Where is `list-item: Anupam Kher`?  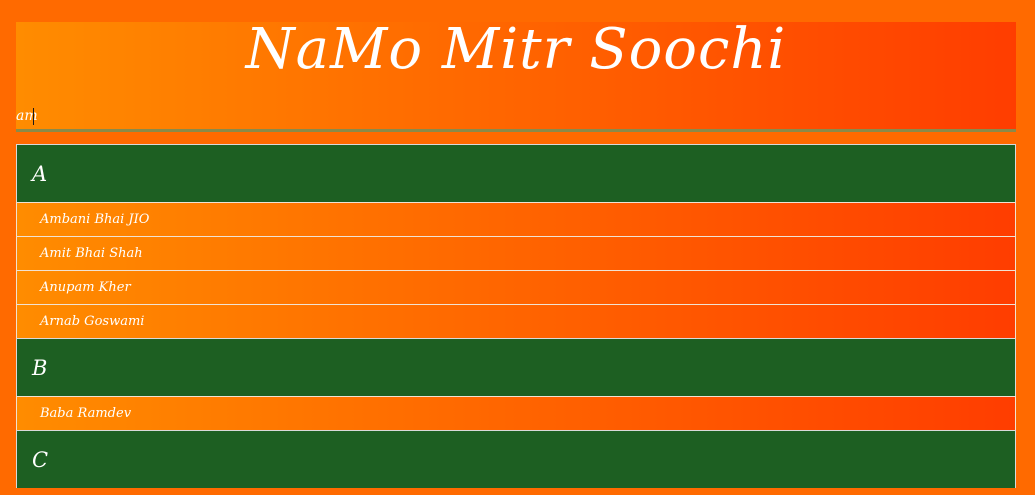 list-item: Anupam Kher is located at coordinates (516, 287).